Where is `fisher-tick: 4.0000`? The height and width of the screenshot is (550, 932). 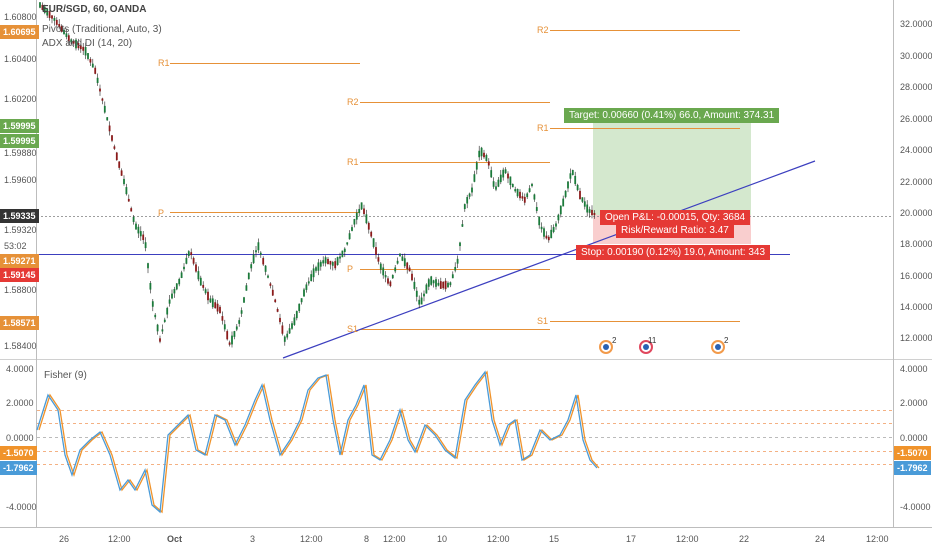 fisher-tick: 4.0000 is located at coordinates (20, 369).